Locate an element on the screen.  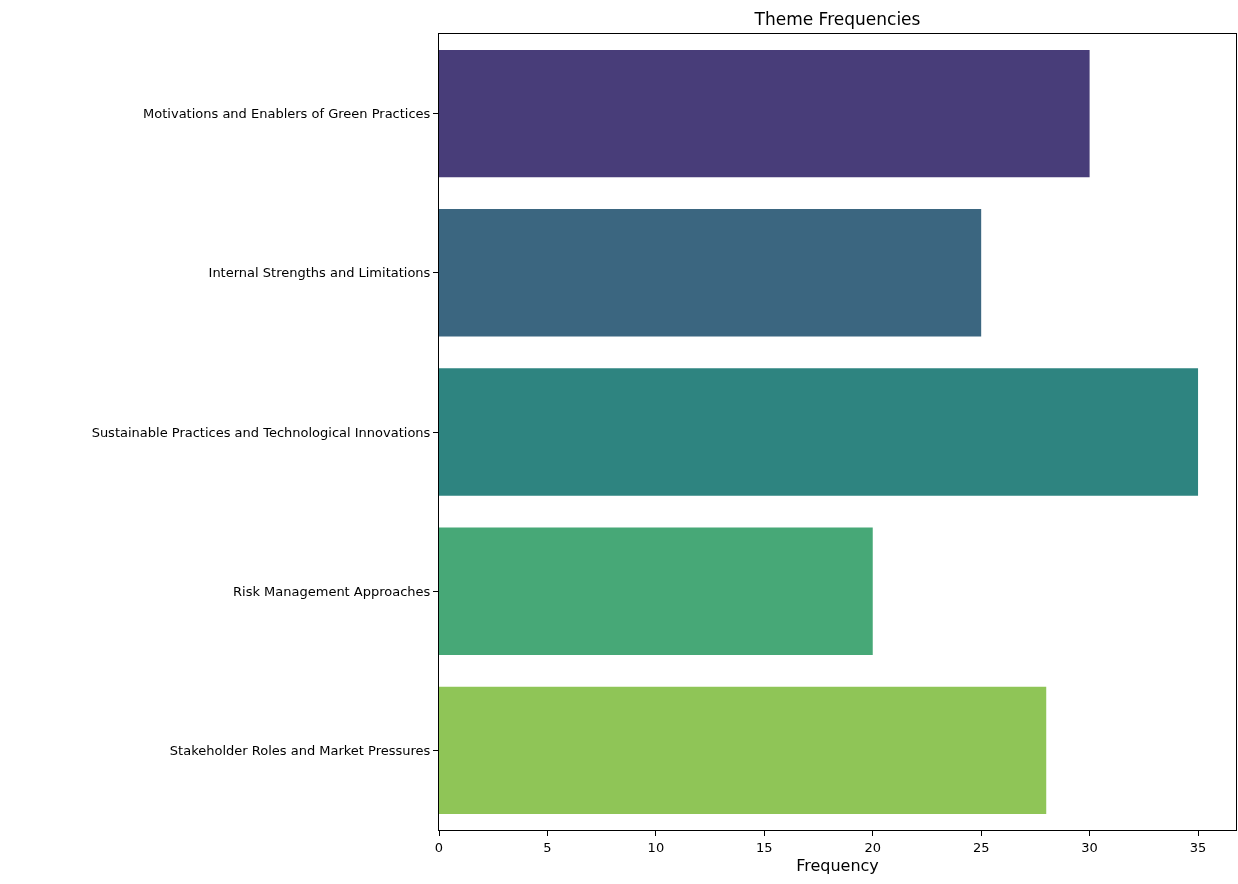
x-tick-label: 15 is located at coordinates (764, 847).